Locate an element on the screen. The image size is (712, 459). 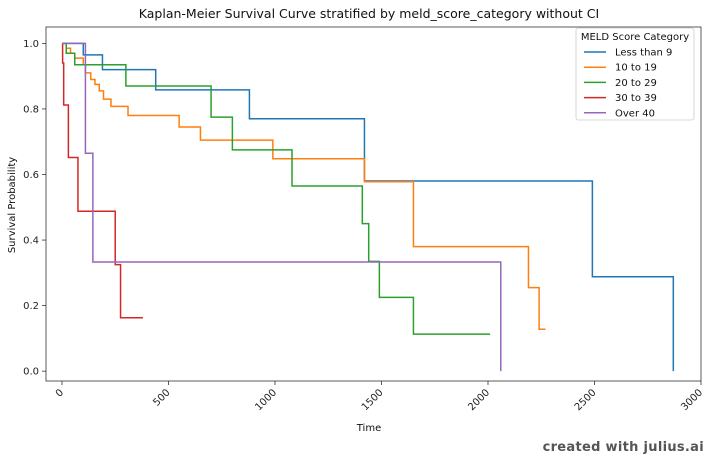
x-tick-label: 1500 is located at coordinates (373, 400).